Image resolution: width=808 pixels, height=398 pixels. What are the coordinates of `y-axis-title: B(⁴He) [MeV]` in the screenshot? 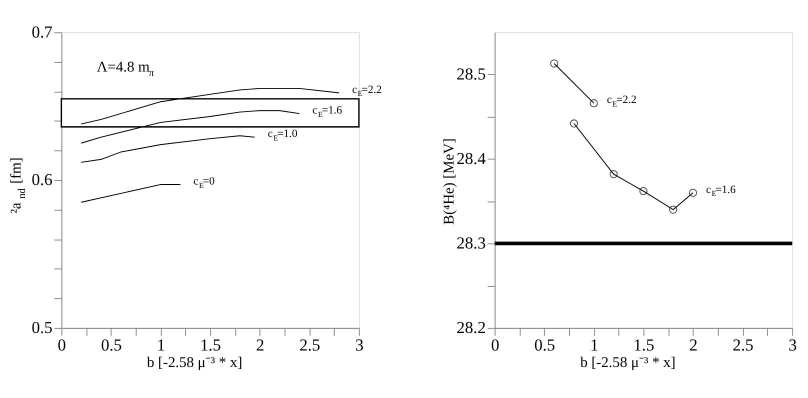 It's located at (450, 181).